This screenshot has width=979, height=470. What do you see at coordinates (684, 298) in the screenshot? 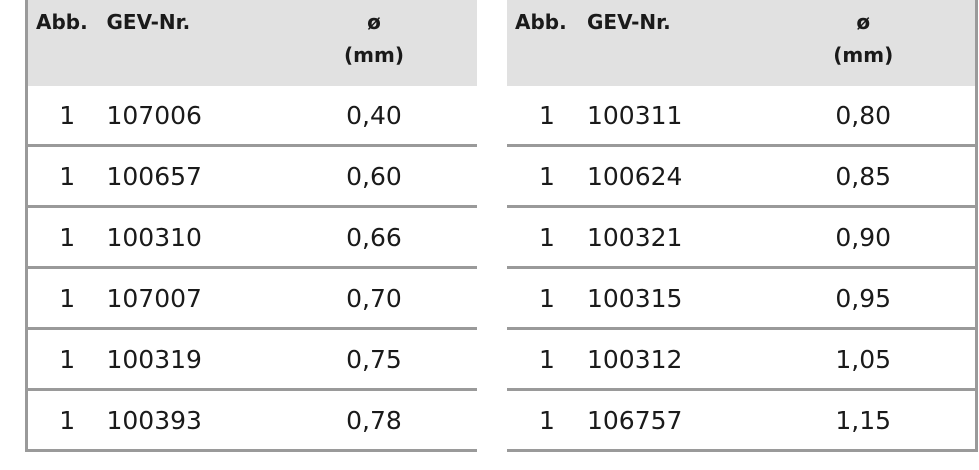
I see `table-cell: 100315` at bounding box center [684, 298].